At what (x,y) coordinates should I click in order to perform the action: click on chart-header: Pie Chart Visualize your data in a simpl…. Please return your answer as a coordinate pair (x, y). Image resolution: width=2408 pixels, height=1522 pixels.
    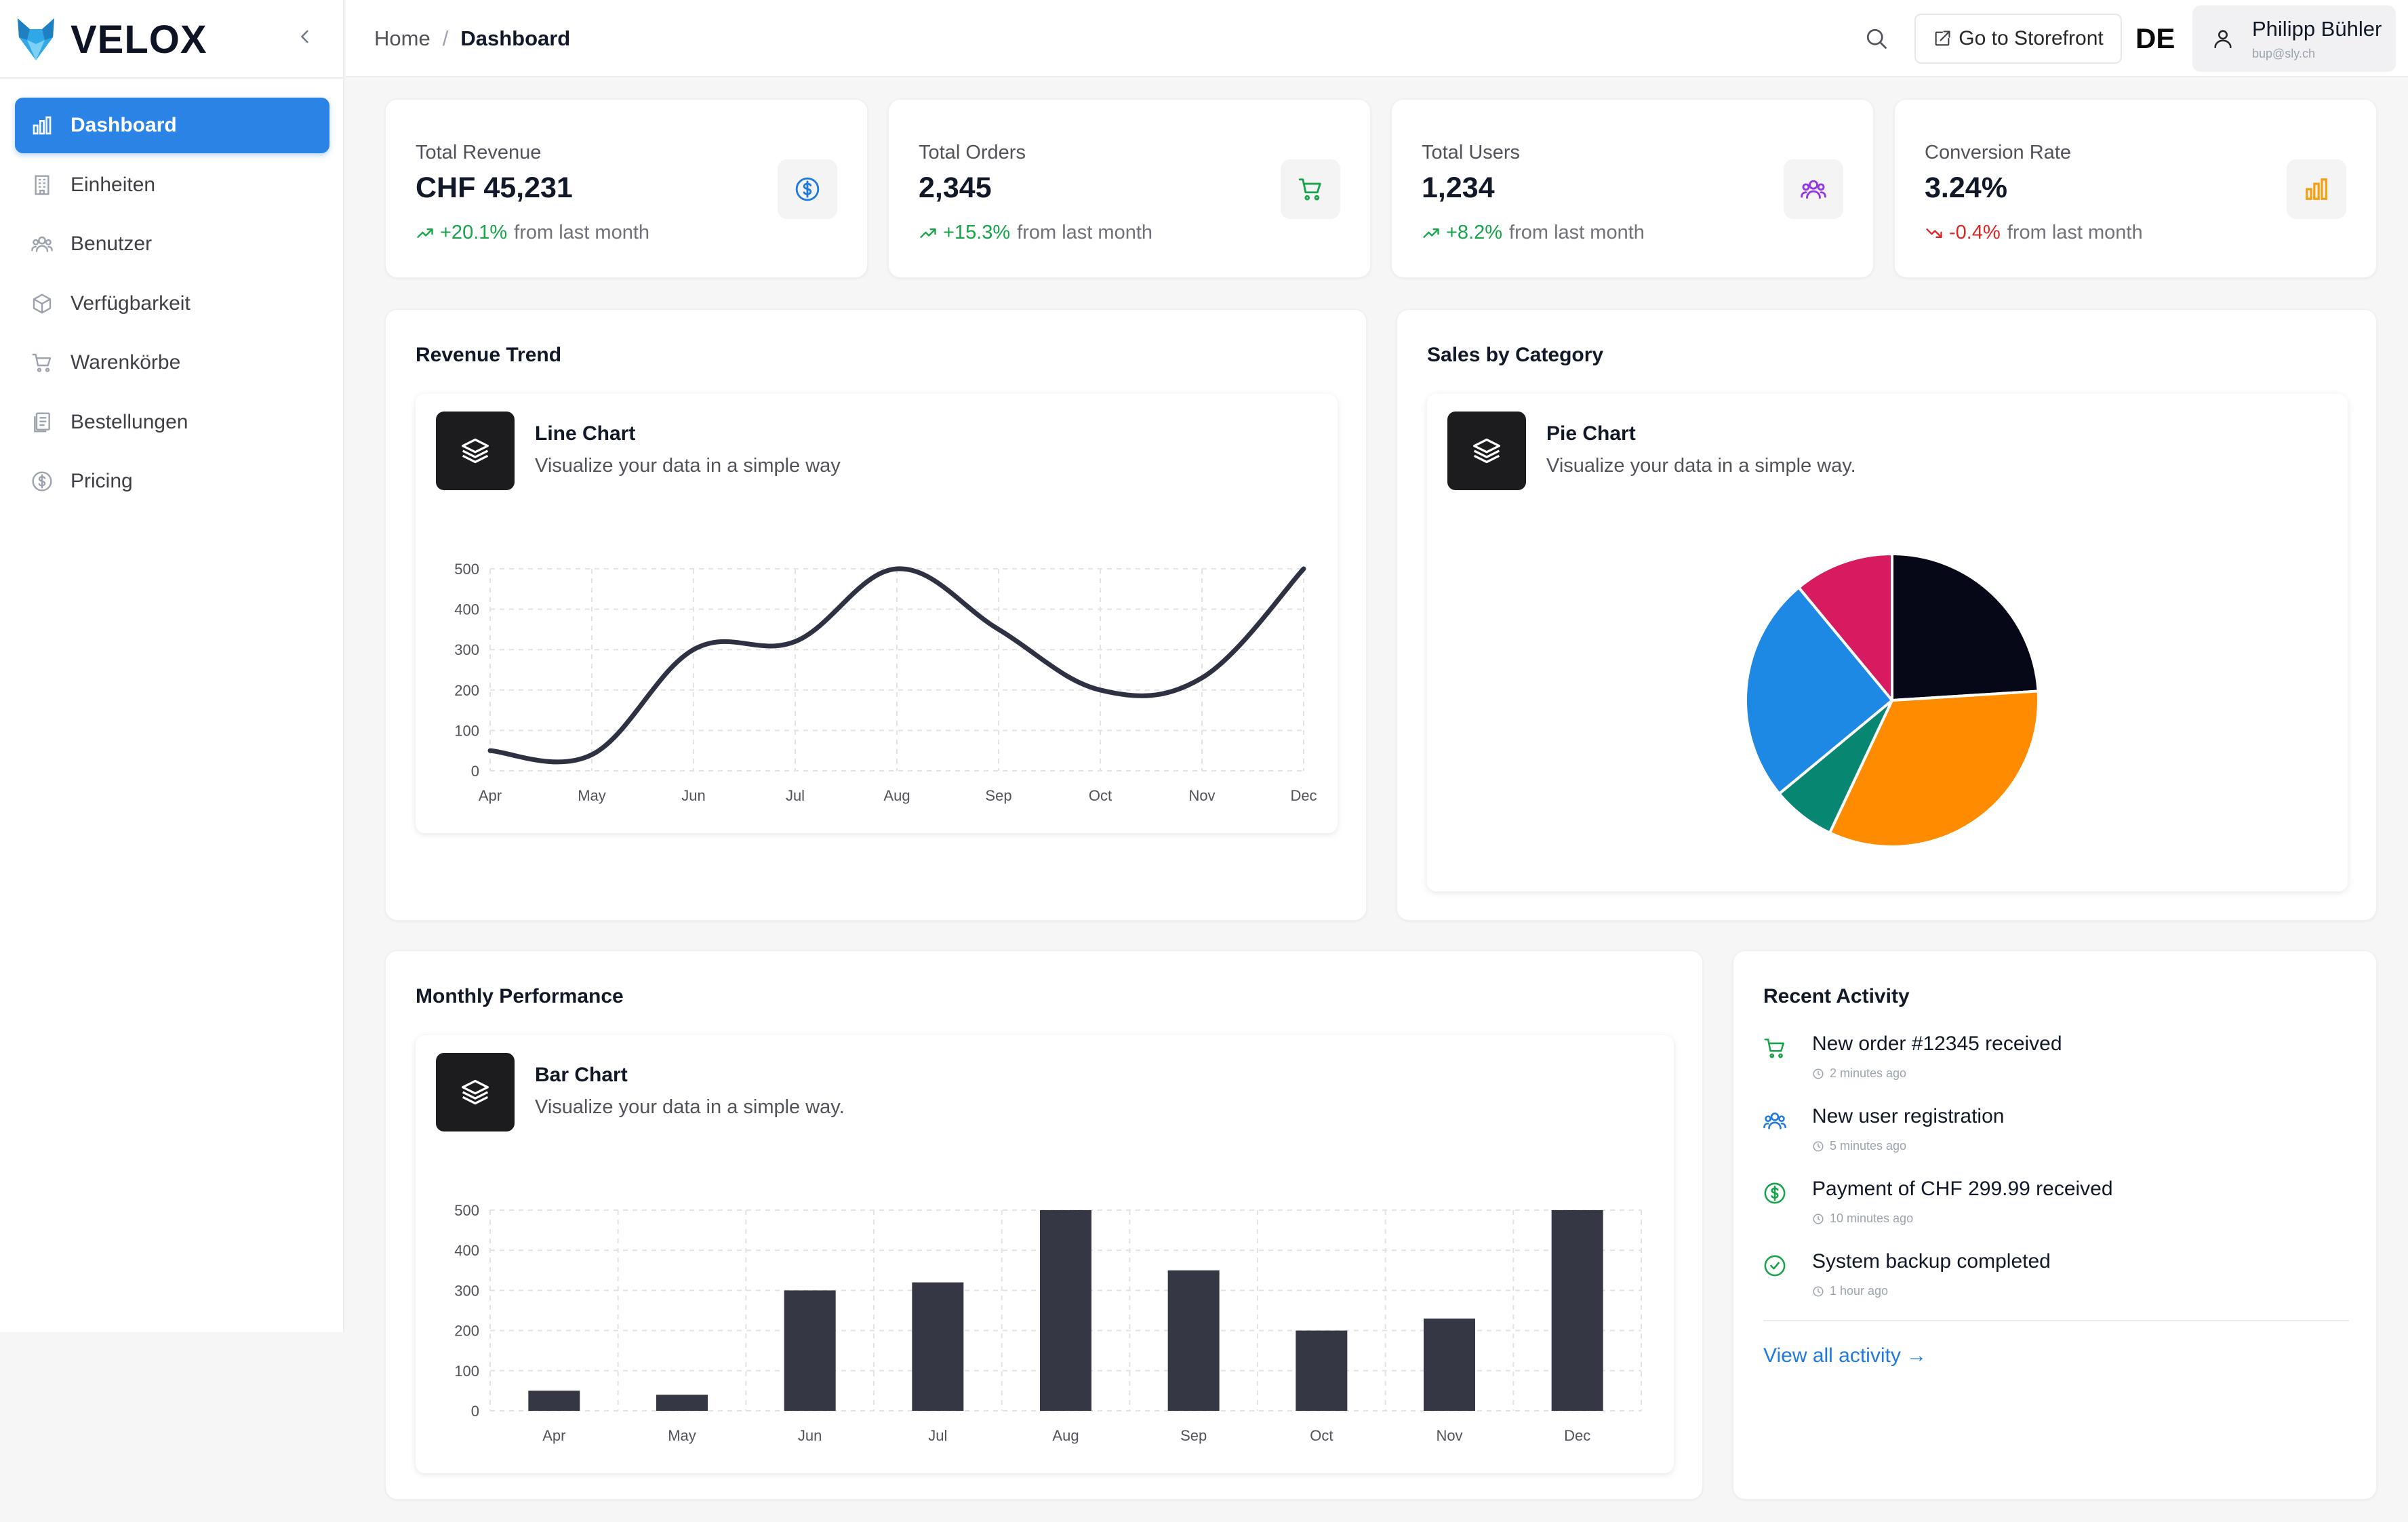
    Looking at the image, I should click on (1651, 451).